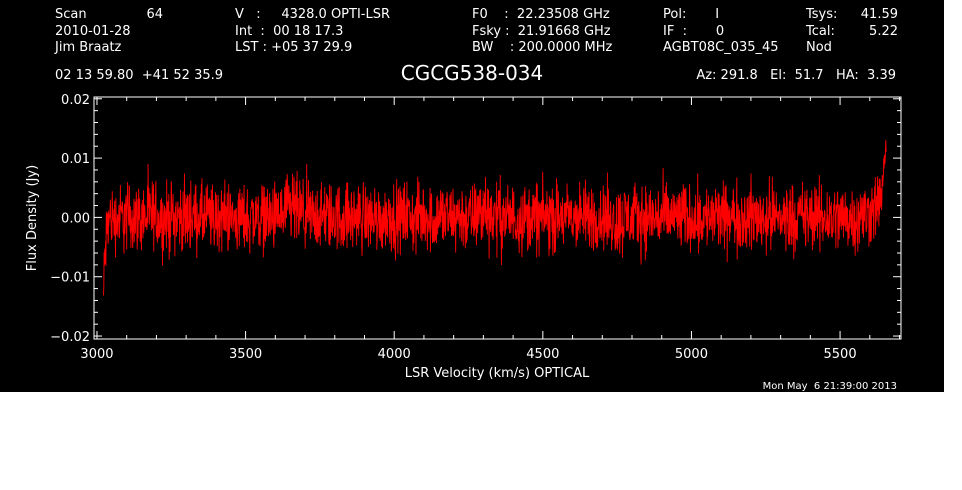 This screenshot has height=490, width=962. I want to click on header-f0: F0 : 22.23508 GHz, so click(541, 14).